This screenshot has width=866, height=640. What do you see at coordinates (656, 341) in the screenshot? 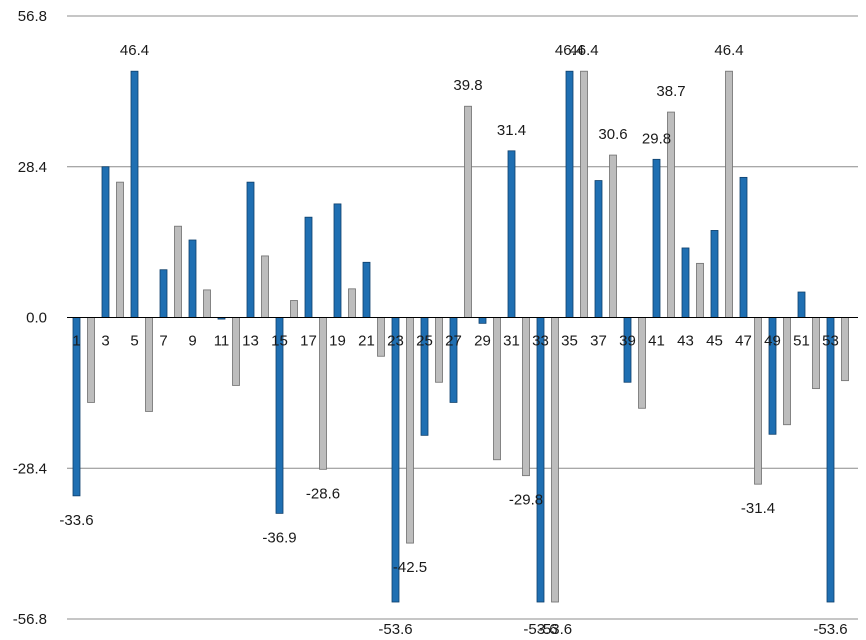
I see `x-tick-label: 41` at bounding box center [656, 341].